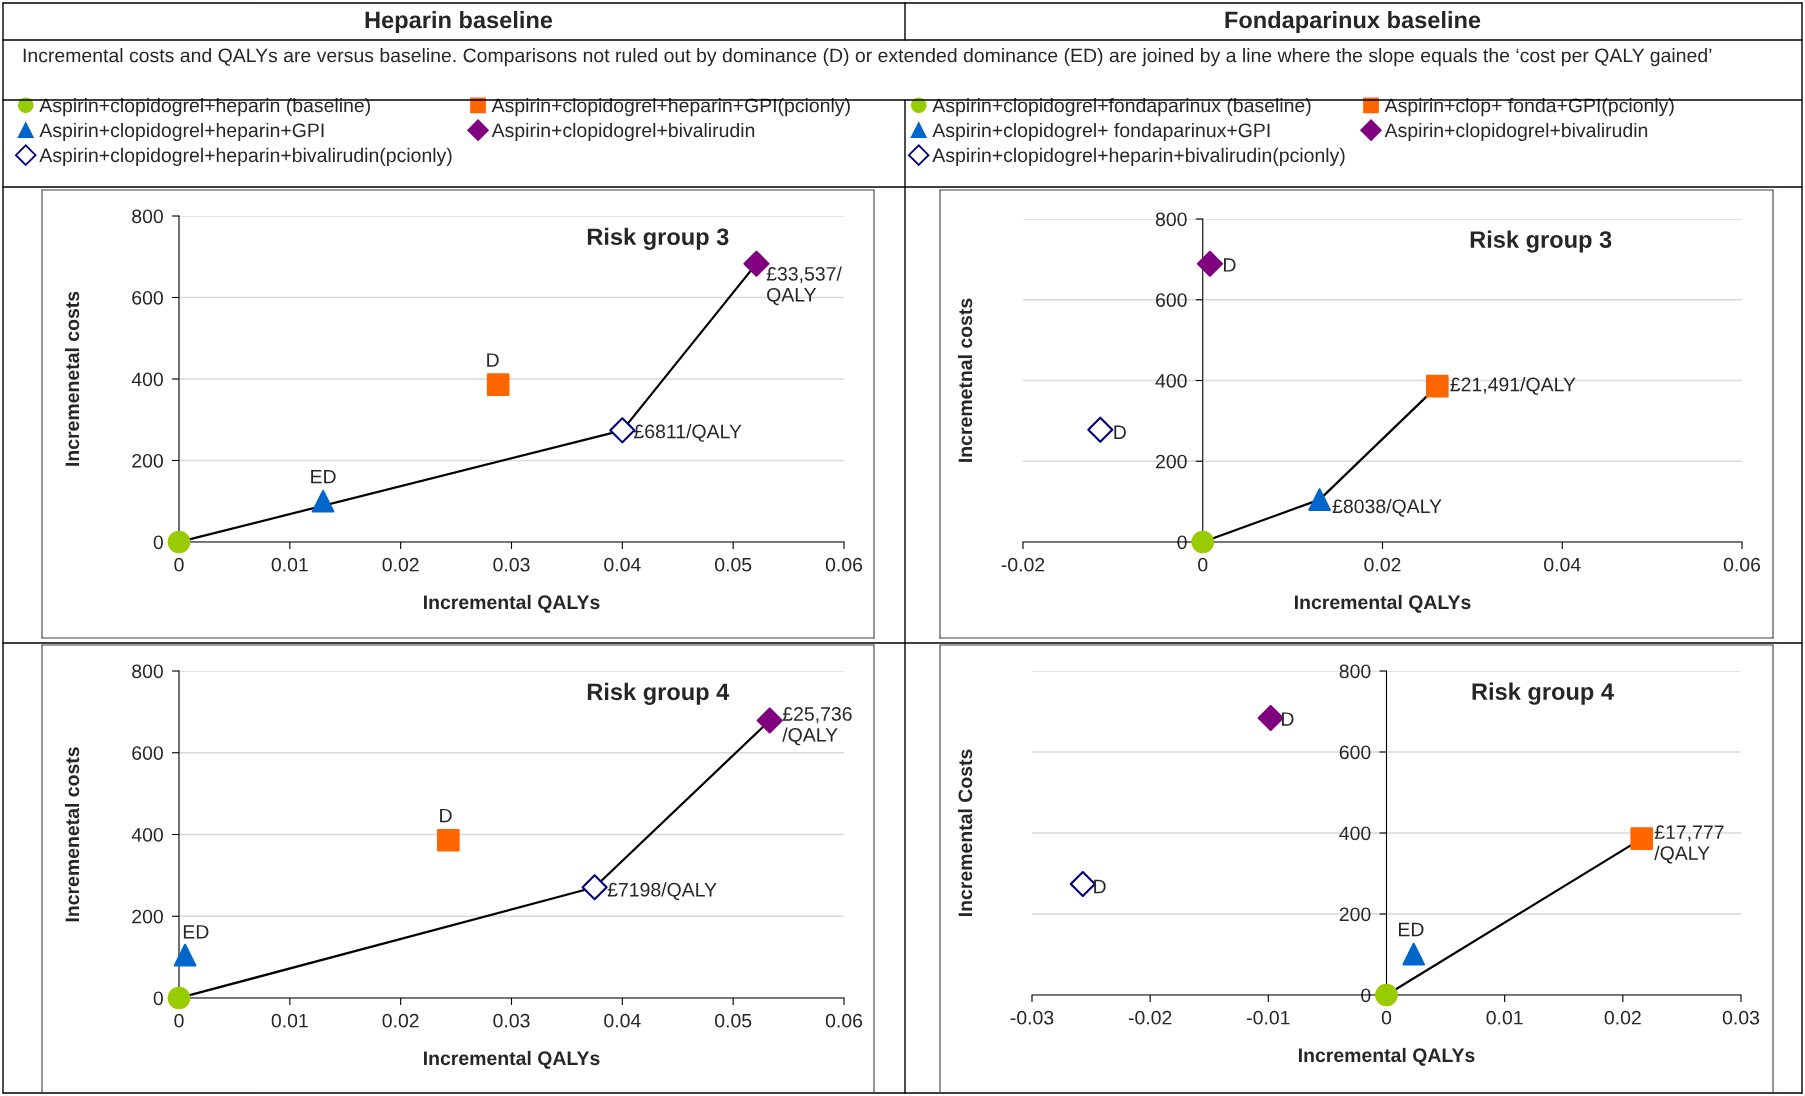  I want to click on annotation: £17,777 /QALY, so click(1689, 844).